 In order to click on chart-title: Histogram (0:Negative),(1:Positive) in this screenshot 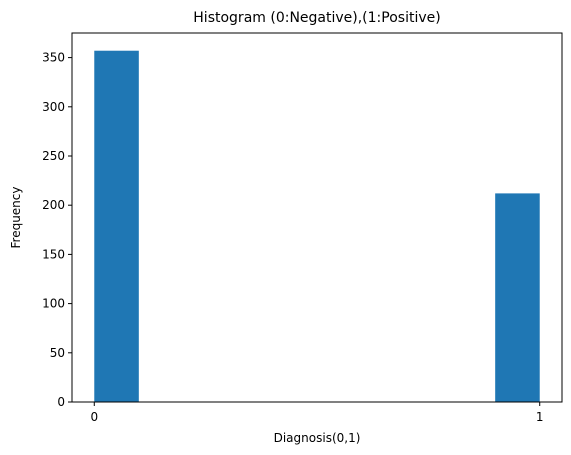, I will do `click(316, 18)`.